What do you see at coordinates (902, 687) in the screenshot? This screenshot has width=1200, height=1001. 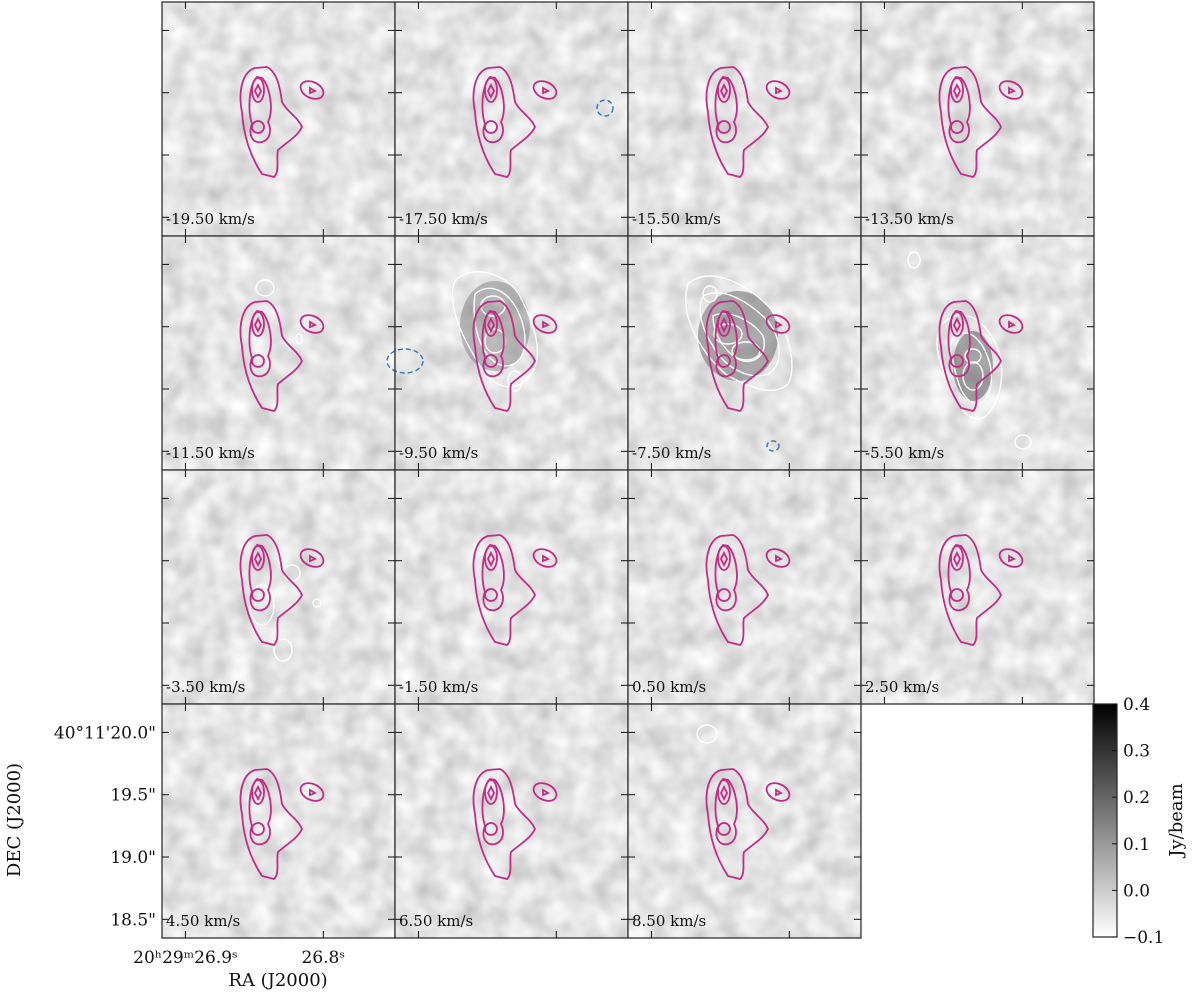 I see `channel-label: 2.50 km/s` at bounding box center [902, 687].